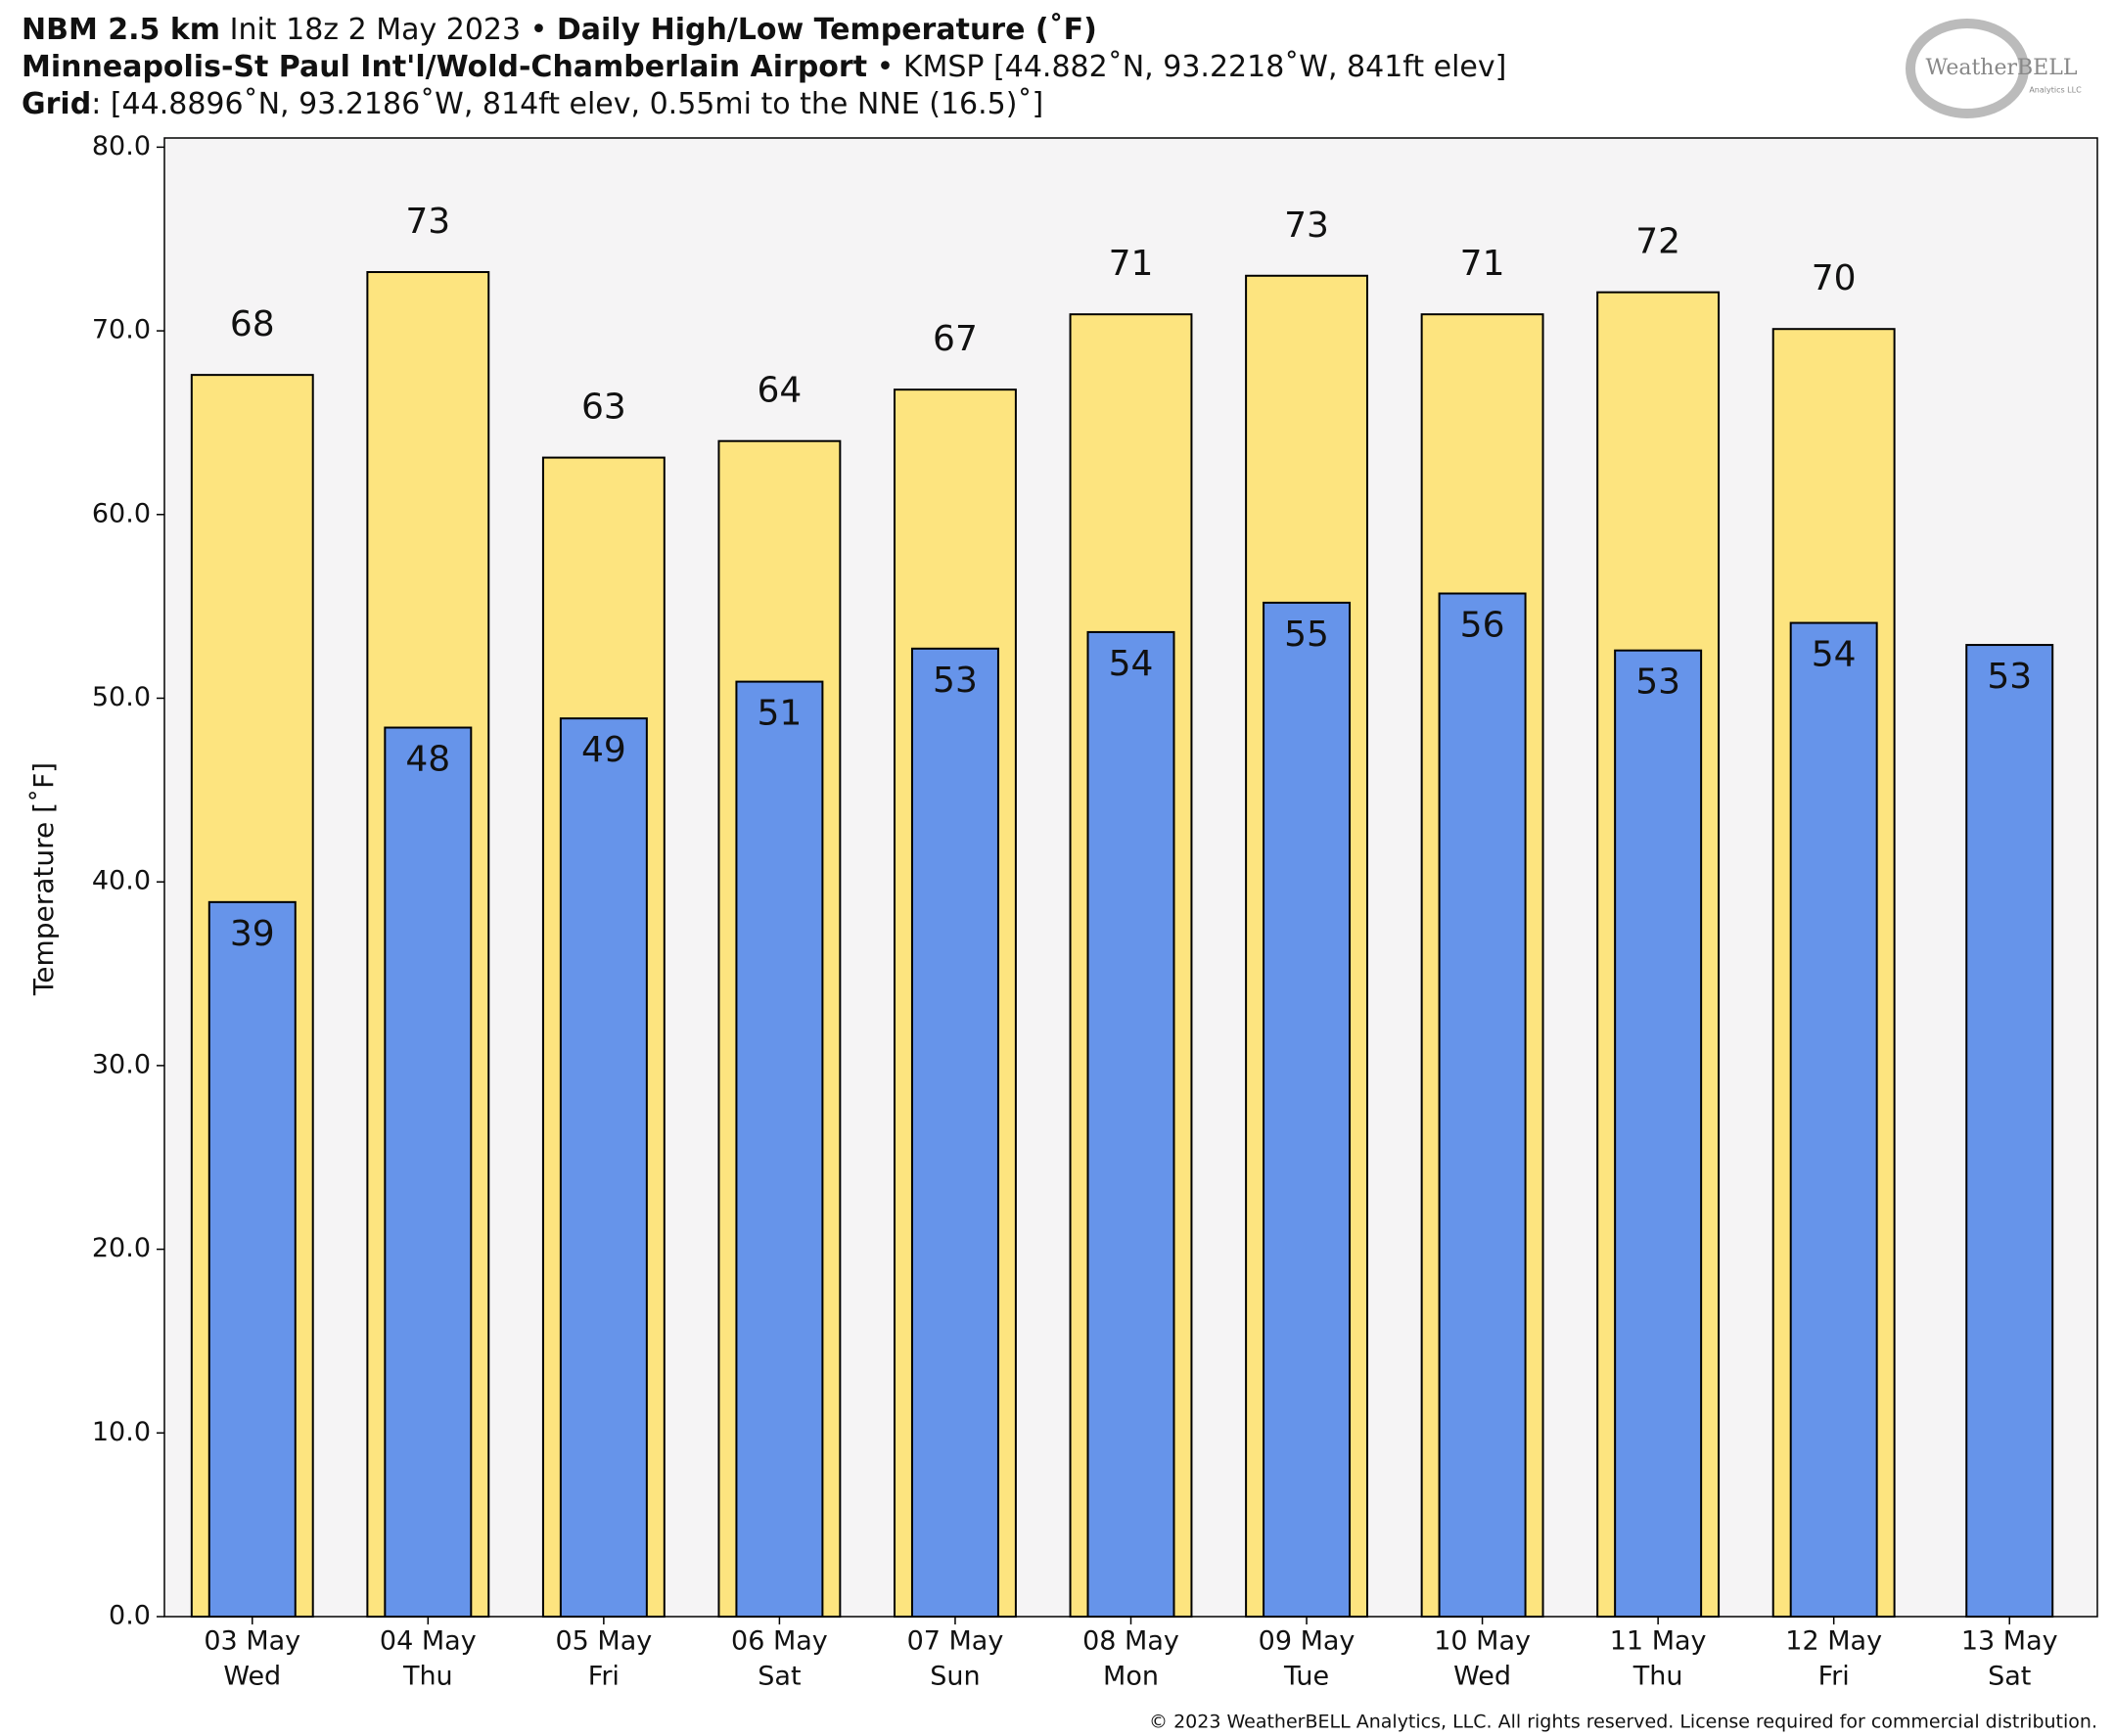  I want to click on x-tick-label: 13 May, so click(2009, 1642).